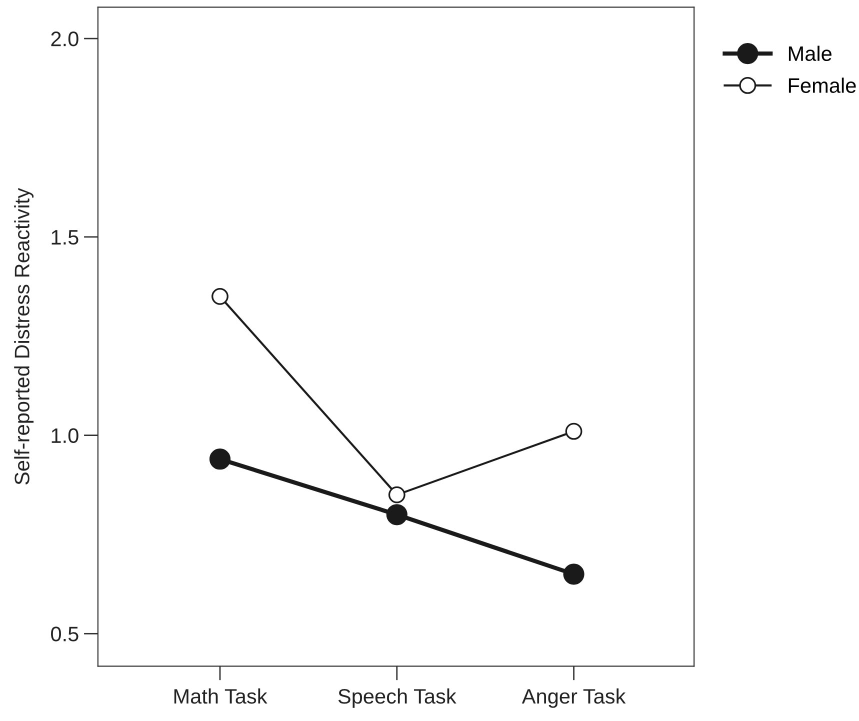 The image size is (859, 721). Describe the element at coordinates (810, 54) in the screenshot. I see `legend-label: Male` at that location.